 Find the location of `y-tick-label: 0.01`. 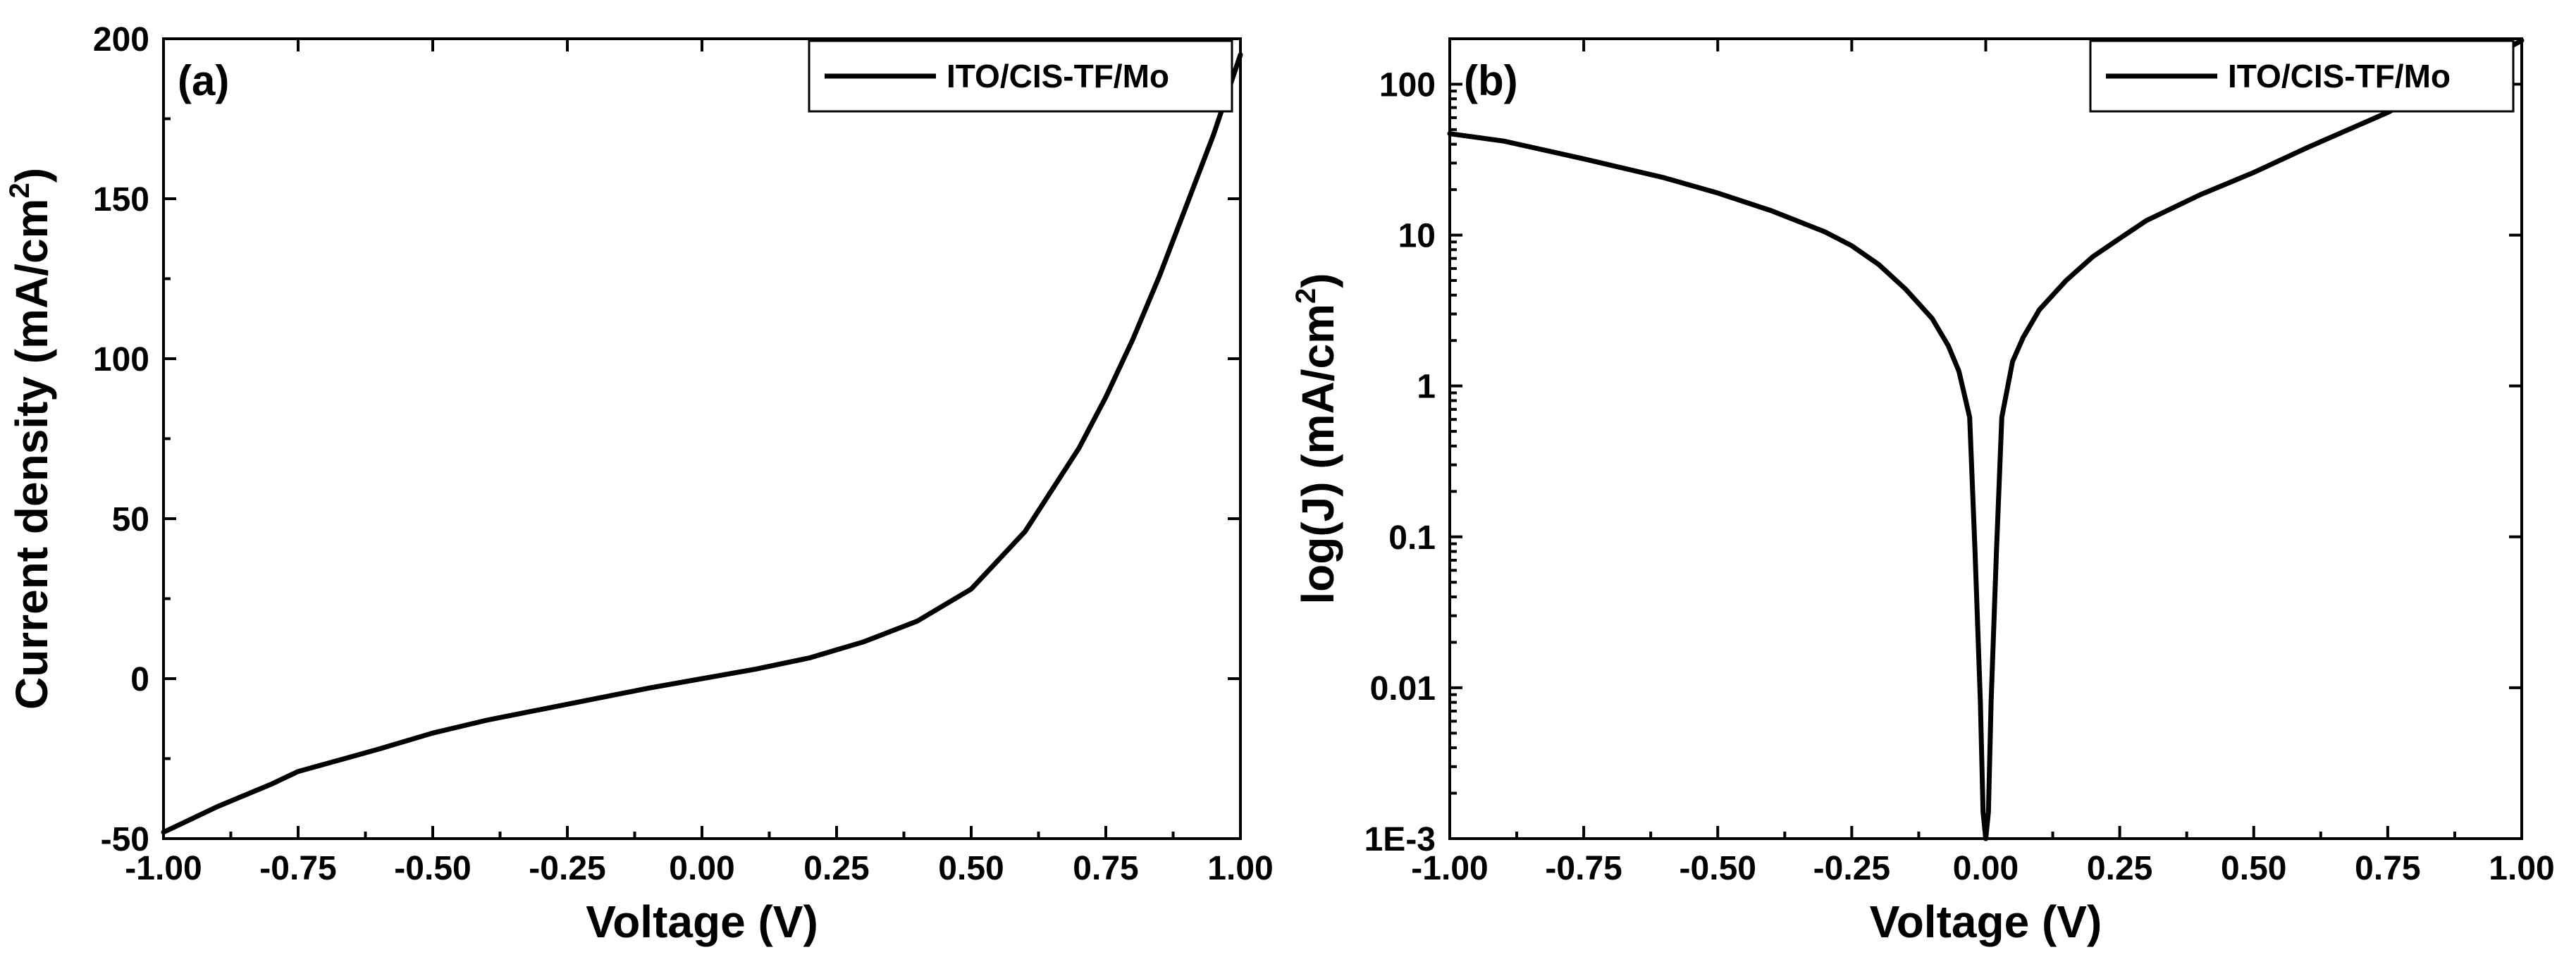

y-tick-label: 0.01 is located at coordinates (1403, 689).